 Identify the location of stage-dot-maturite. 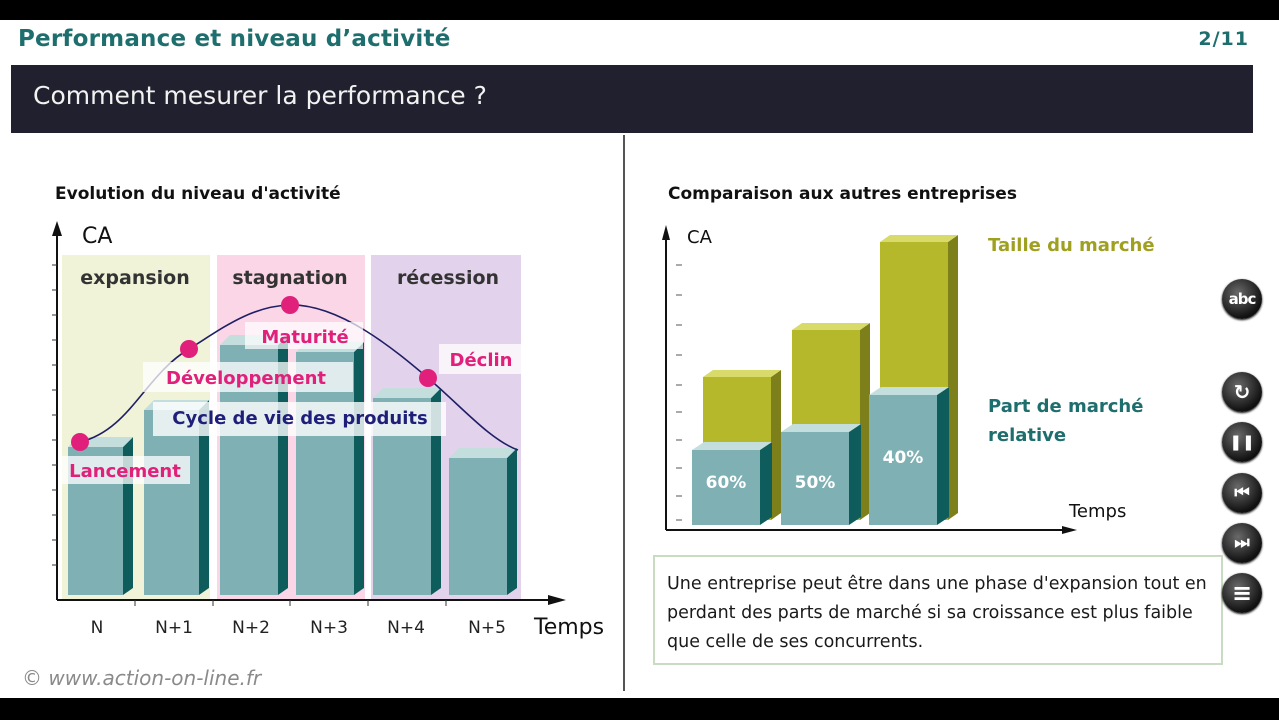
(290, 305).